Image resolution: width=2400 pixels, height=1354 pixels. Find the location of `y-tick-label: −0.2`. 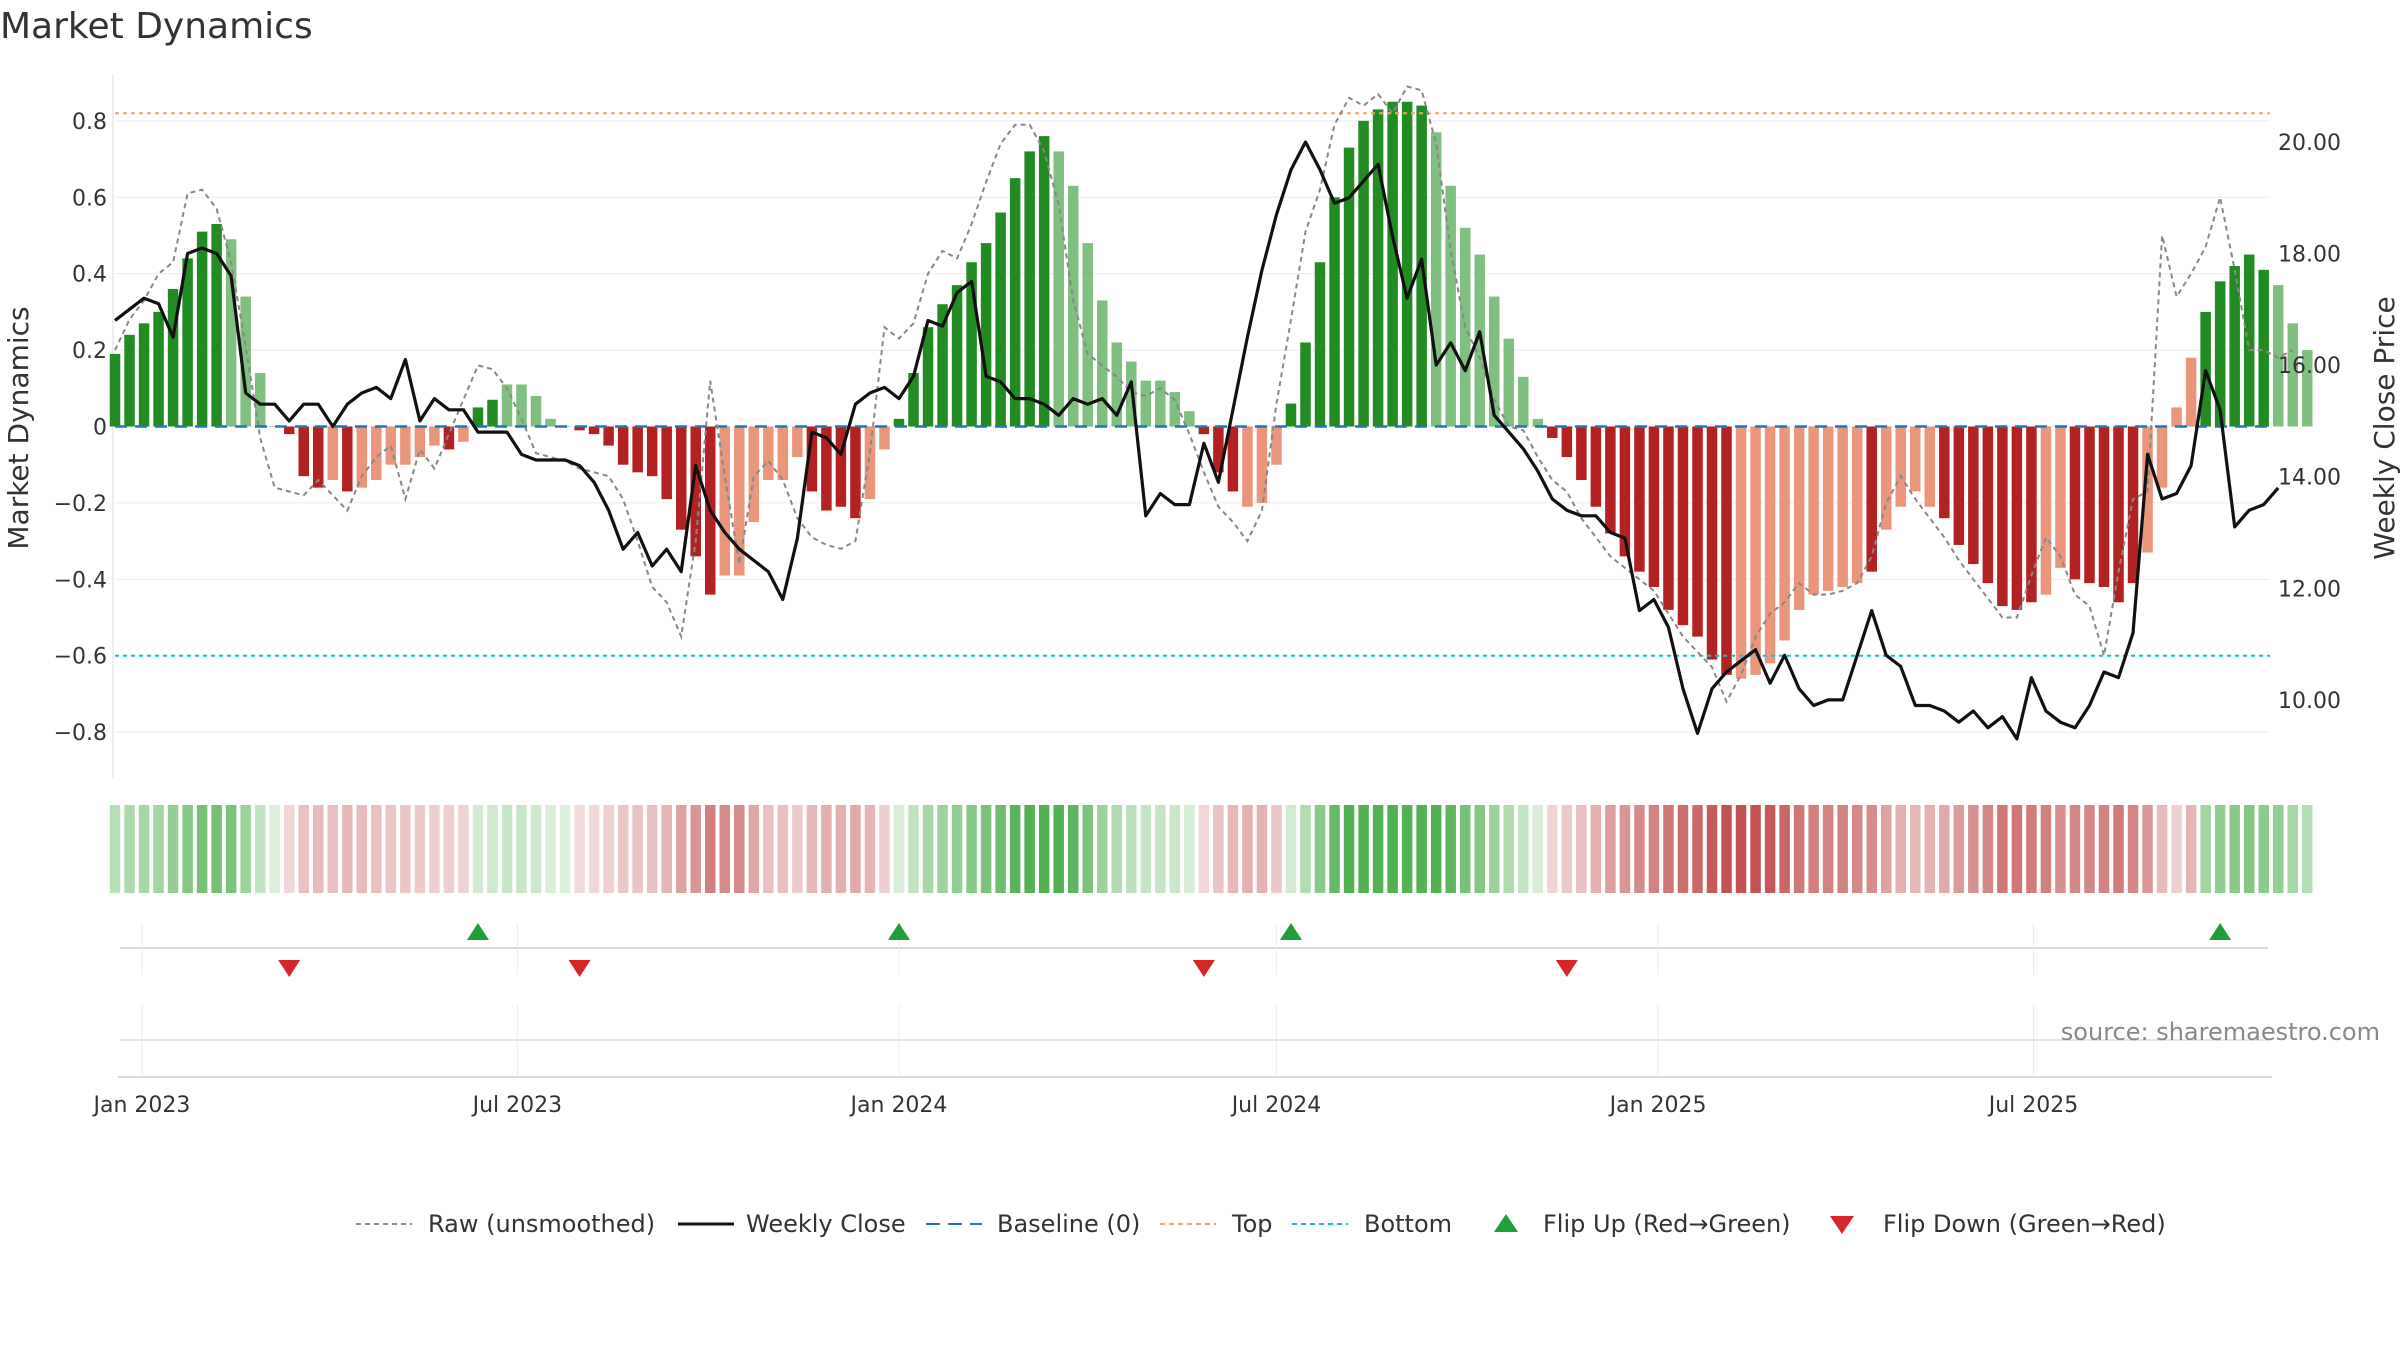

y-tick-label: −0.2 is located at coordinates (80, 504).